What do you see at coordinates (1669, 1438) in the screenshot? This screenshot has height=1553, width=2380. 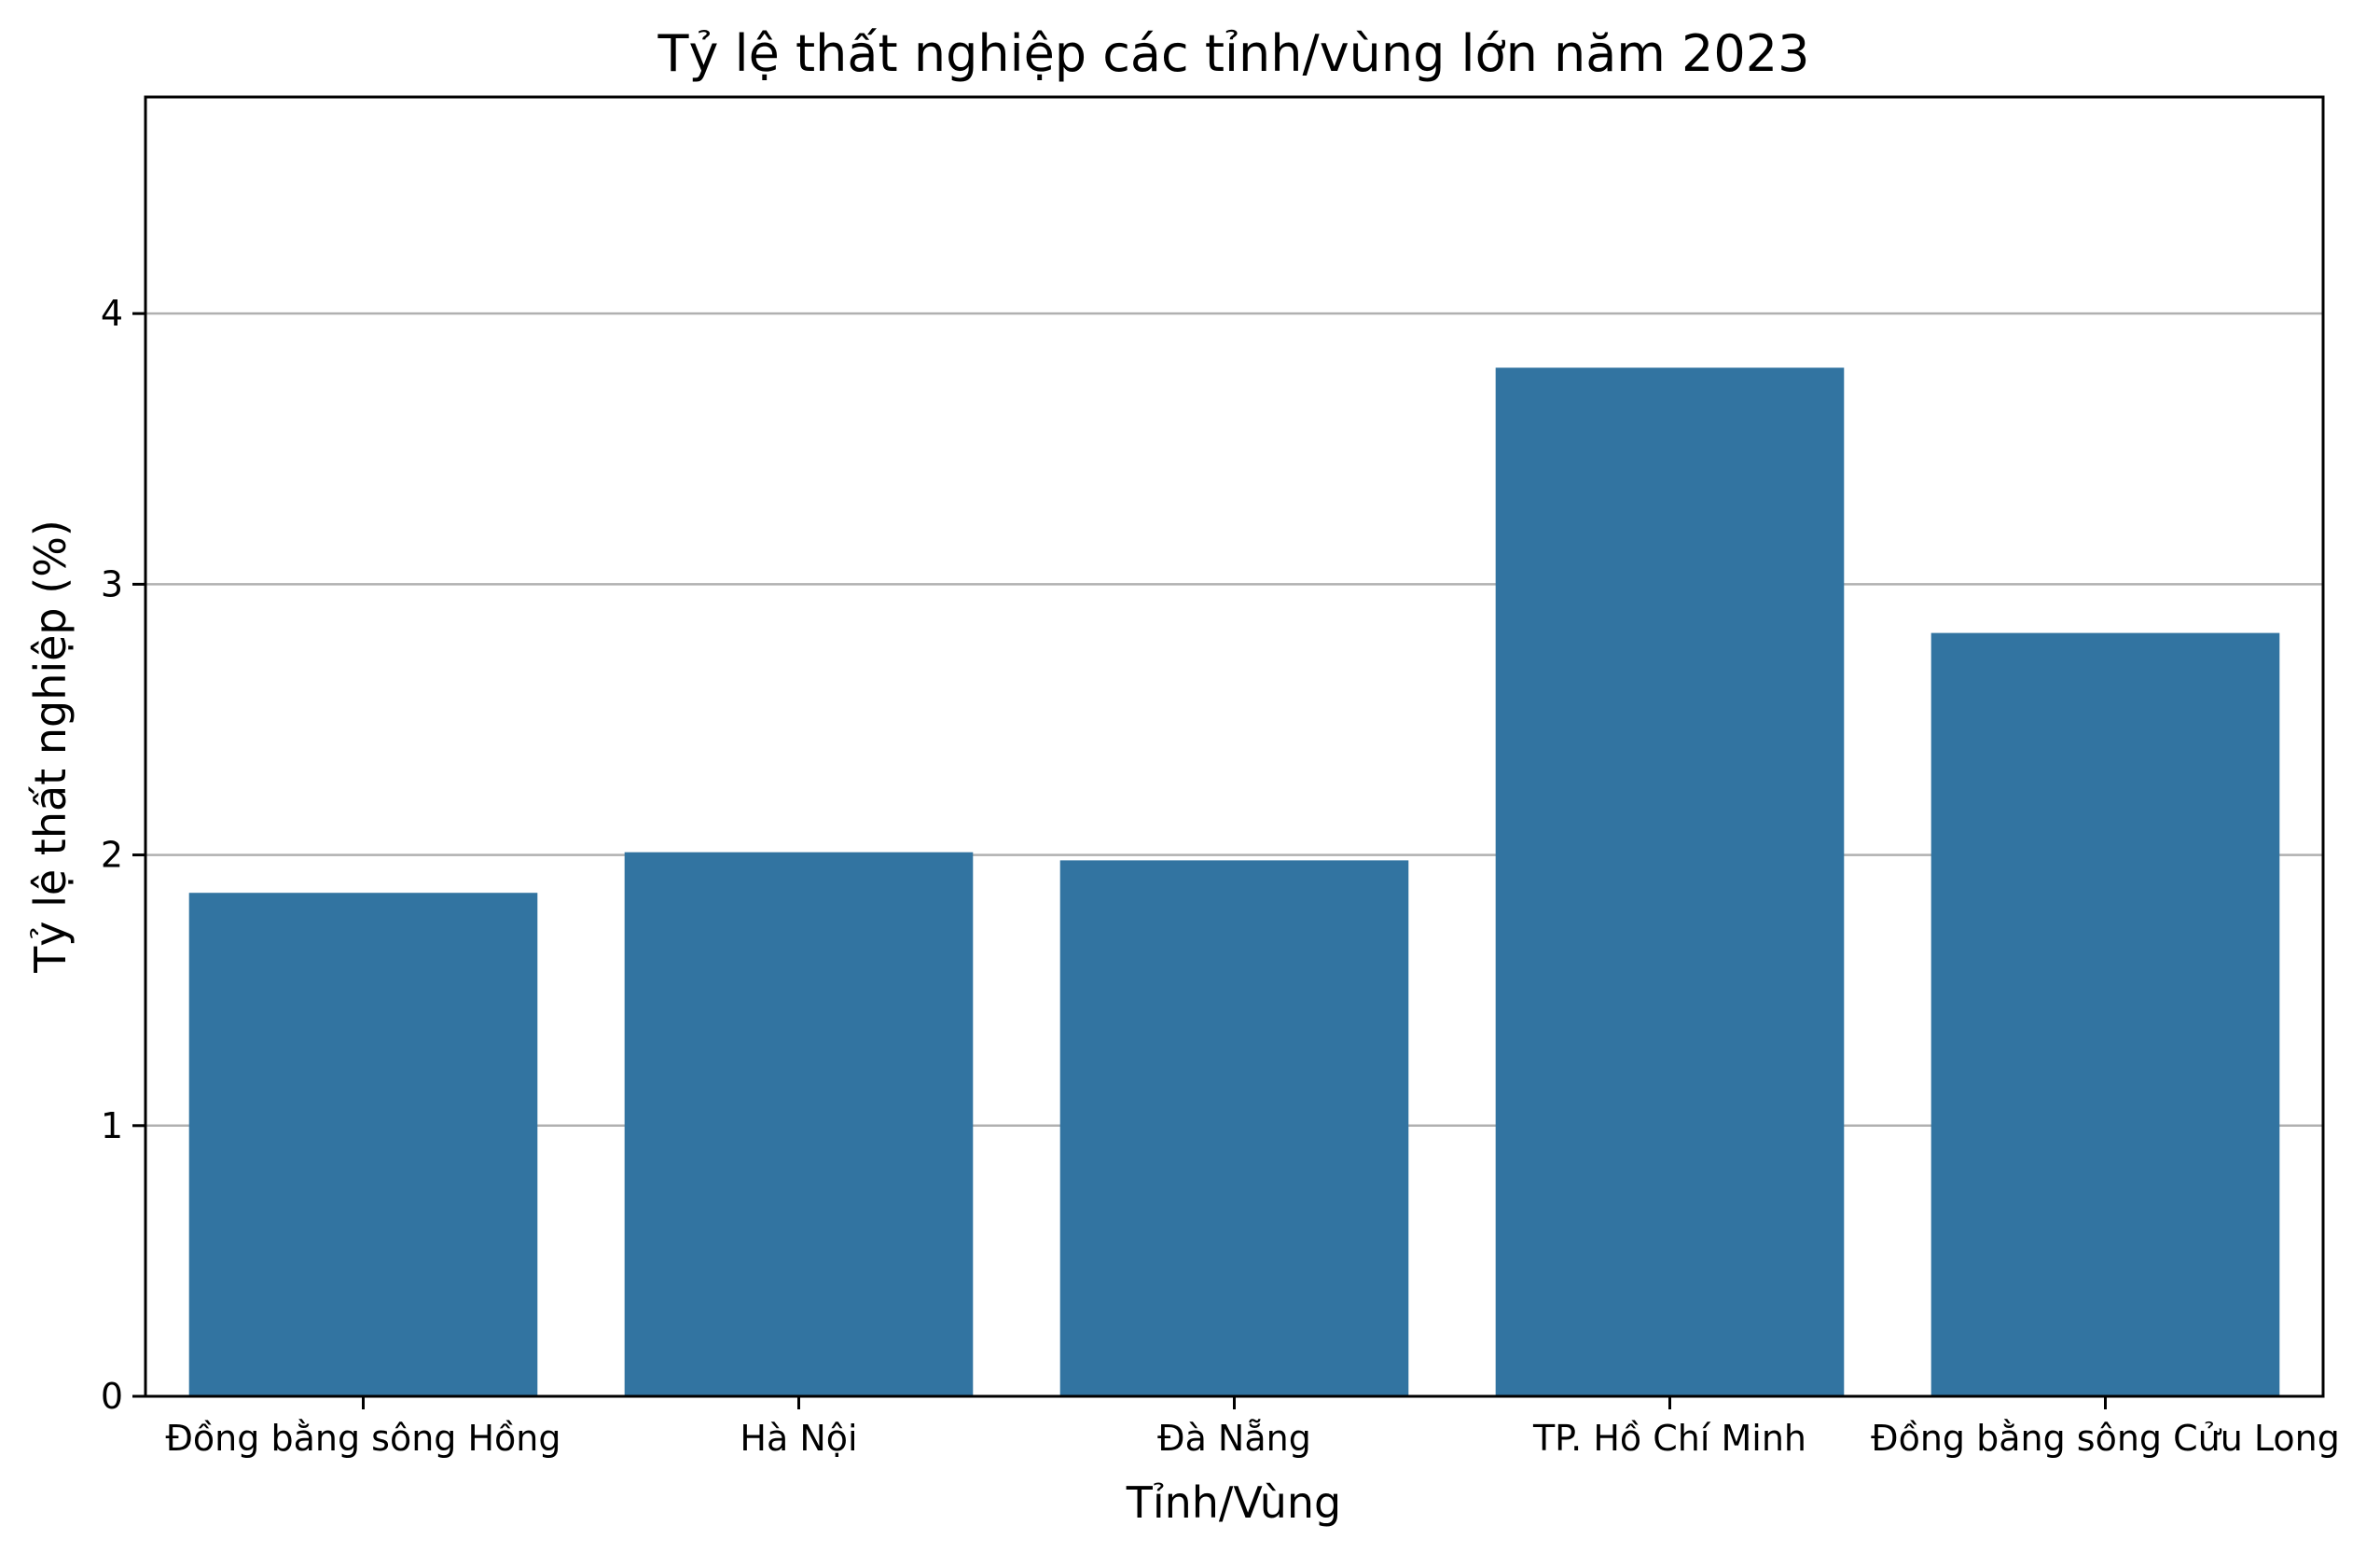 I see `x-tick-label: TP. Hồ Chí Minh` at bounding box center [1669, 1438].